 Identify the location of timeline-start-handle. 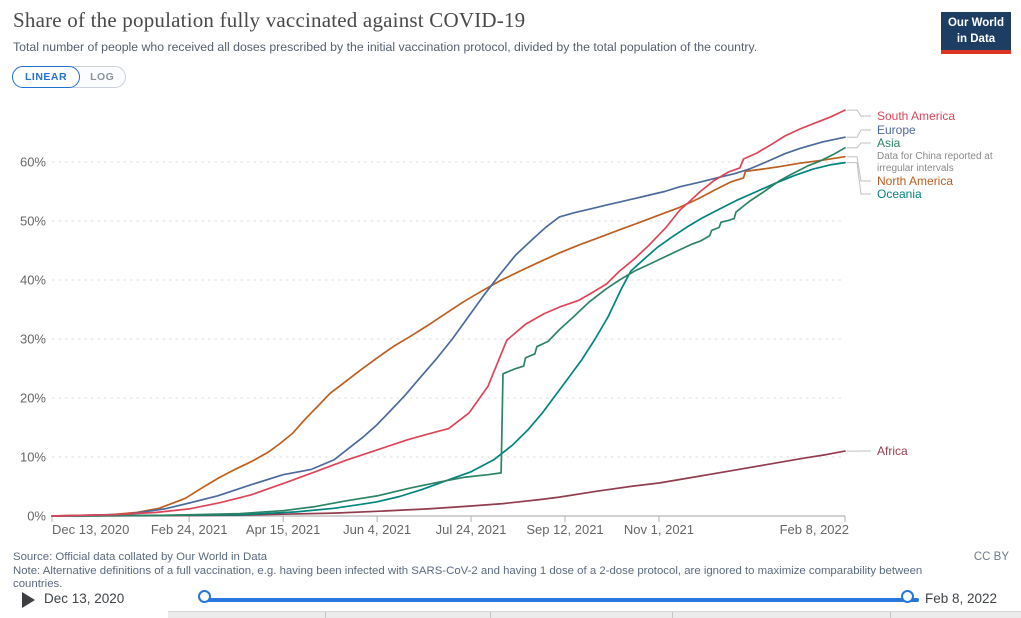
(204, 596).